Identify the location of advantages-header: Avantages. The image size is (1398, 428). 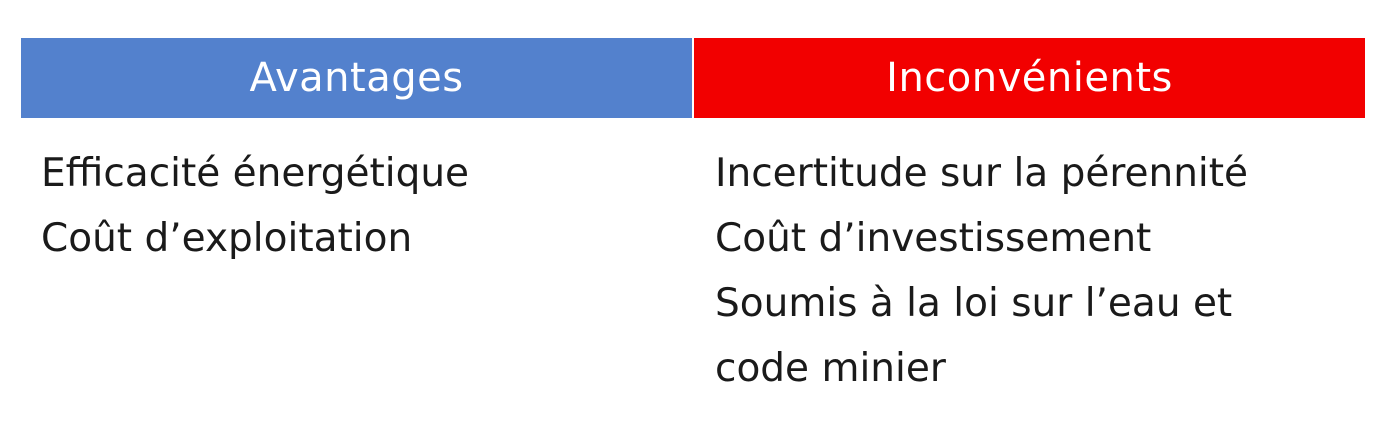
(356, 78).